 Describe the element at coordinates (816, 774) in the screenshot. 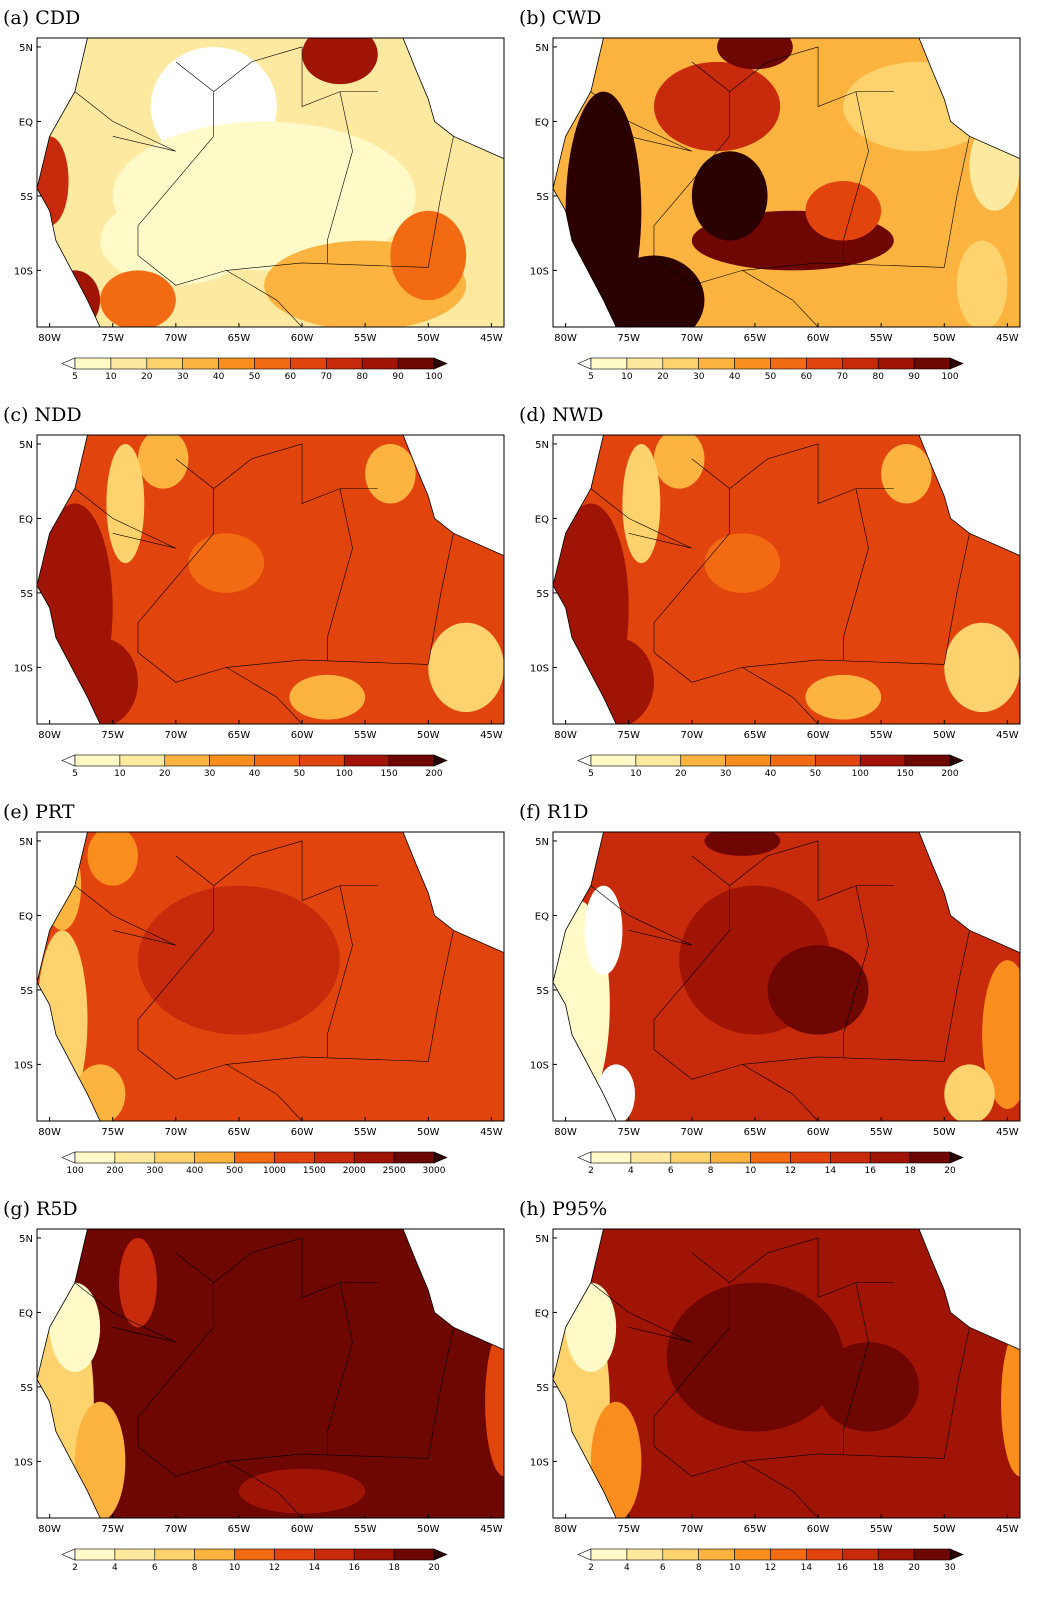

I see `colorbar-label: 50` at that location.